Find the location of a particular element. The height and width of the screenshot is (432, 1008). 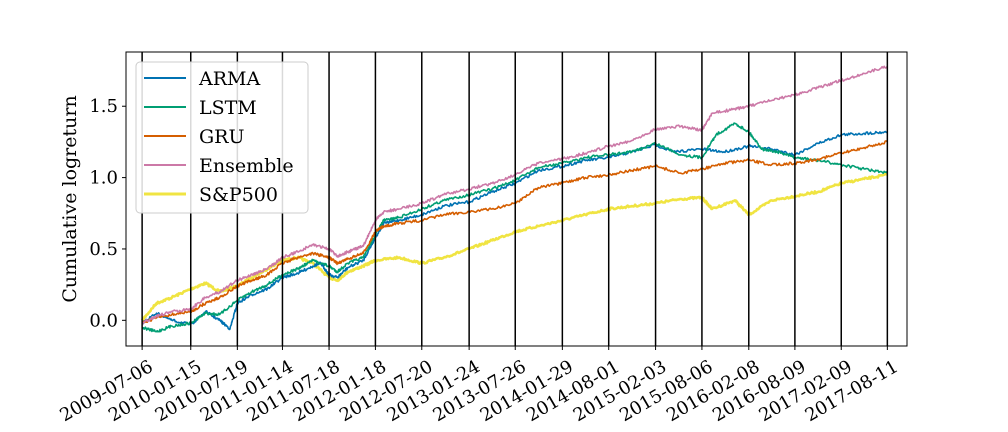

legend-box is located at coordinates (222, 137).